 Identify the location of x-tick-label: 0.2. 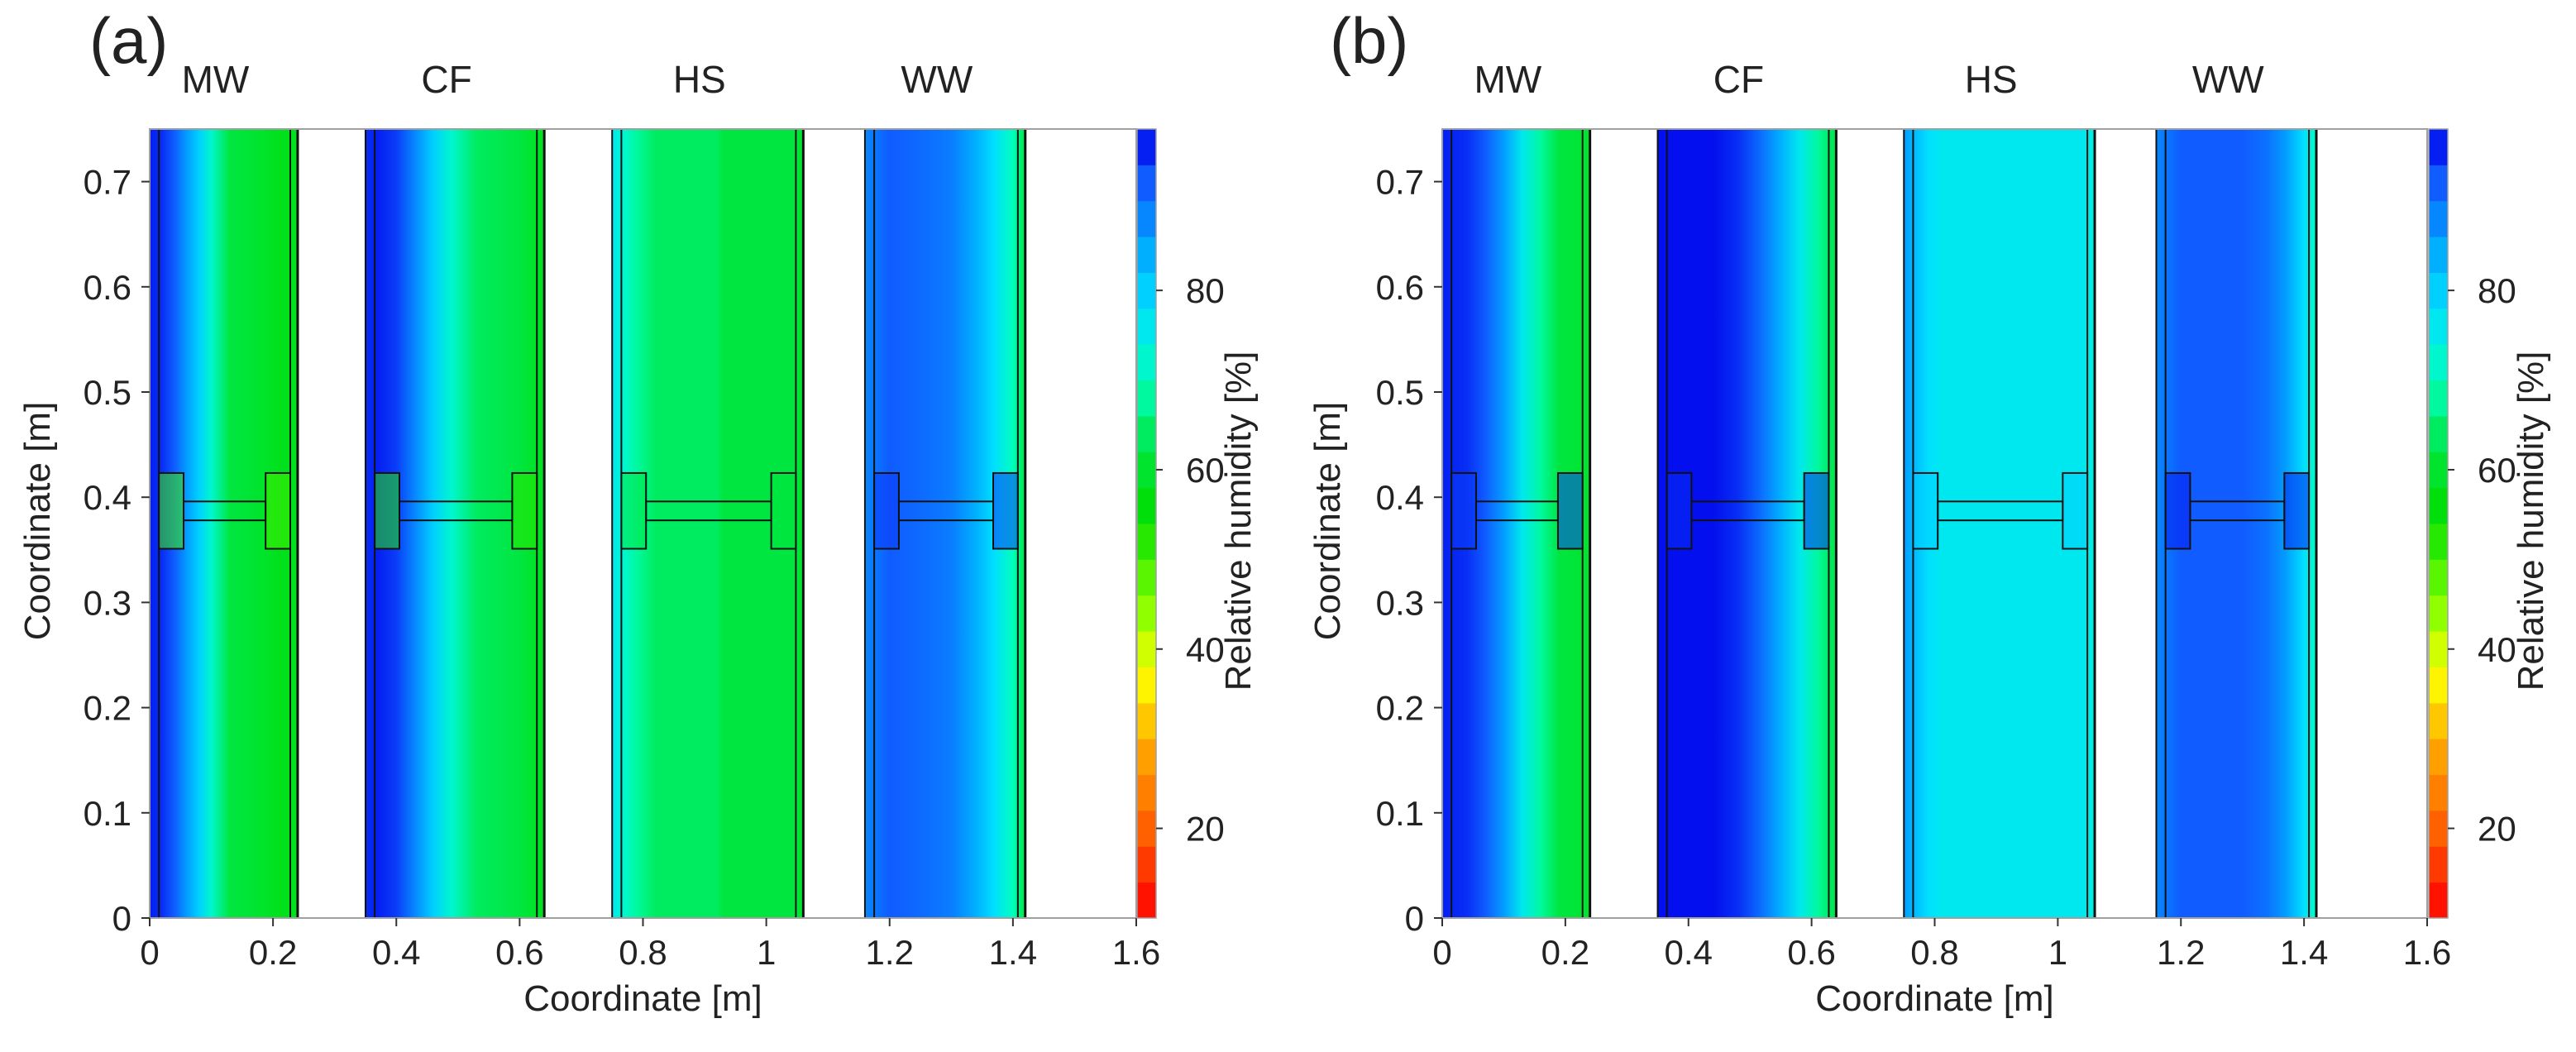
(1565, 952).